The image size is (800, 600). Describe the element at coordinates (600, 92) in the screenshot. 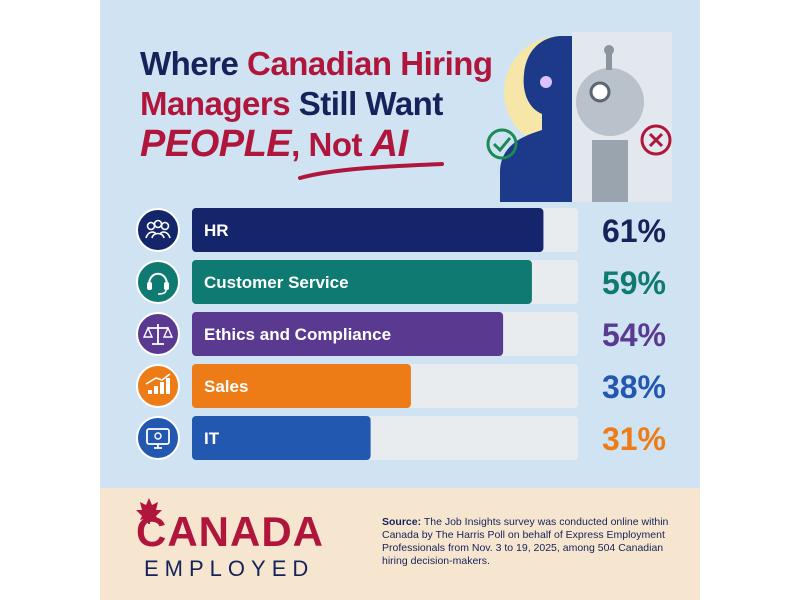

I see `robot-eye-icon` at that location.